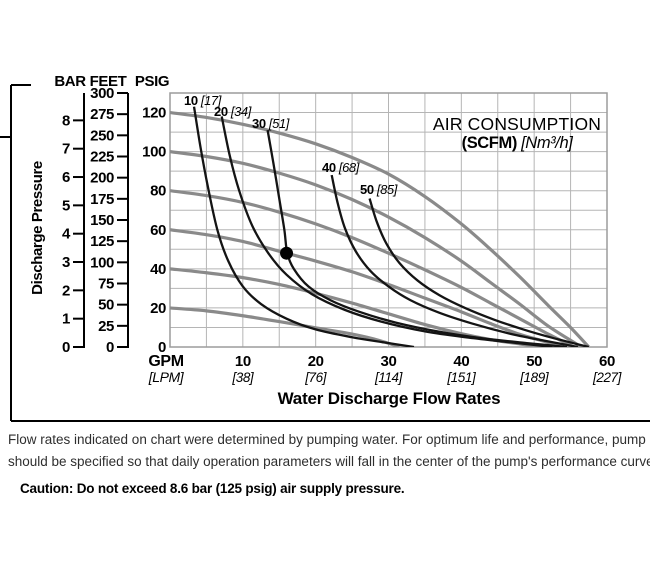  What do you see at coordinates (152, 81) in the screenshot?
I see `psig-header: PSIG` at bounding box center [152, 81].